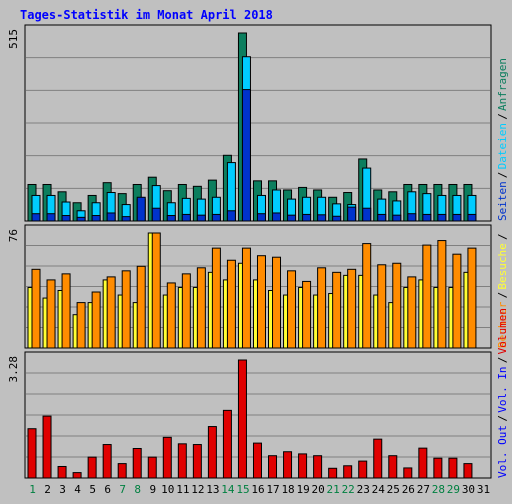 Image resolution: width=512 pixels, height=504 pixels. What do you see at coordinates (453, 489) in the screenshot?
I see `x-tick-label: 29` at bounding box center [453, 489].